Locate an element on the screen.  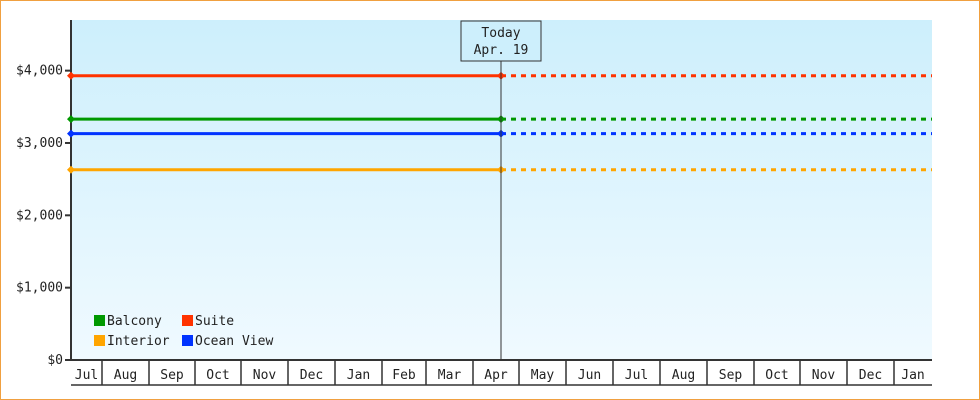
x-tick-label: May is located at coordinates (543, 375).